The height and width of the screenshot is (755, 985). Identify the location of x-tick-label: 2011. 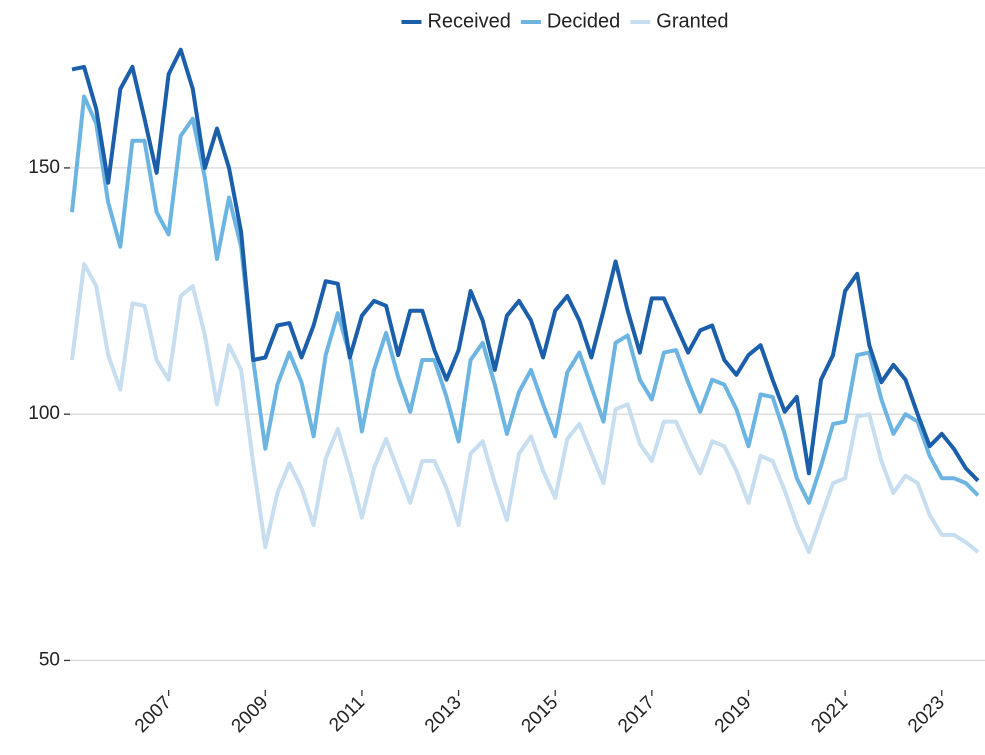
(347, 714).